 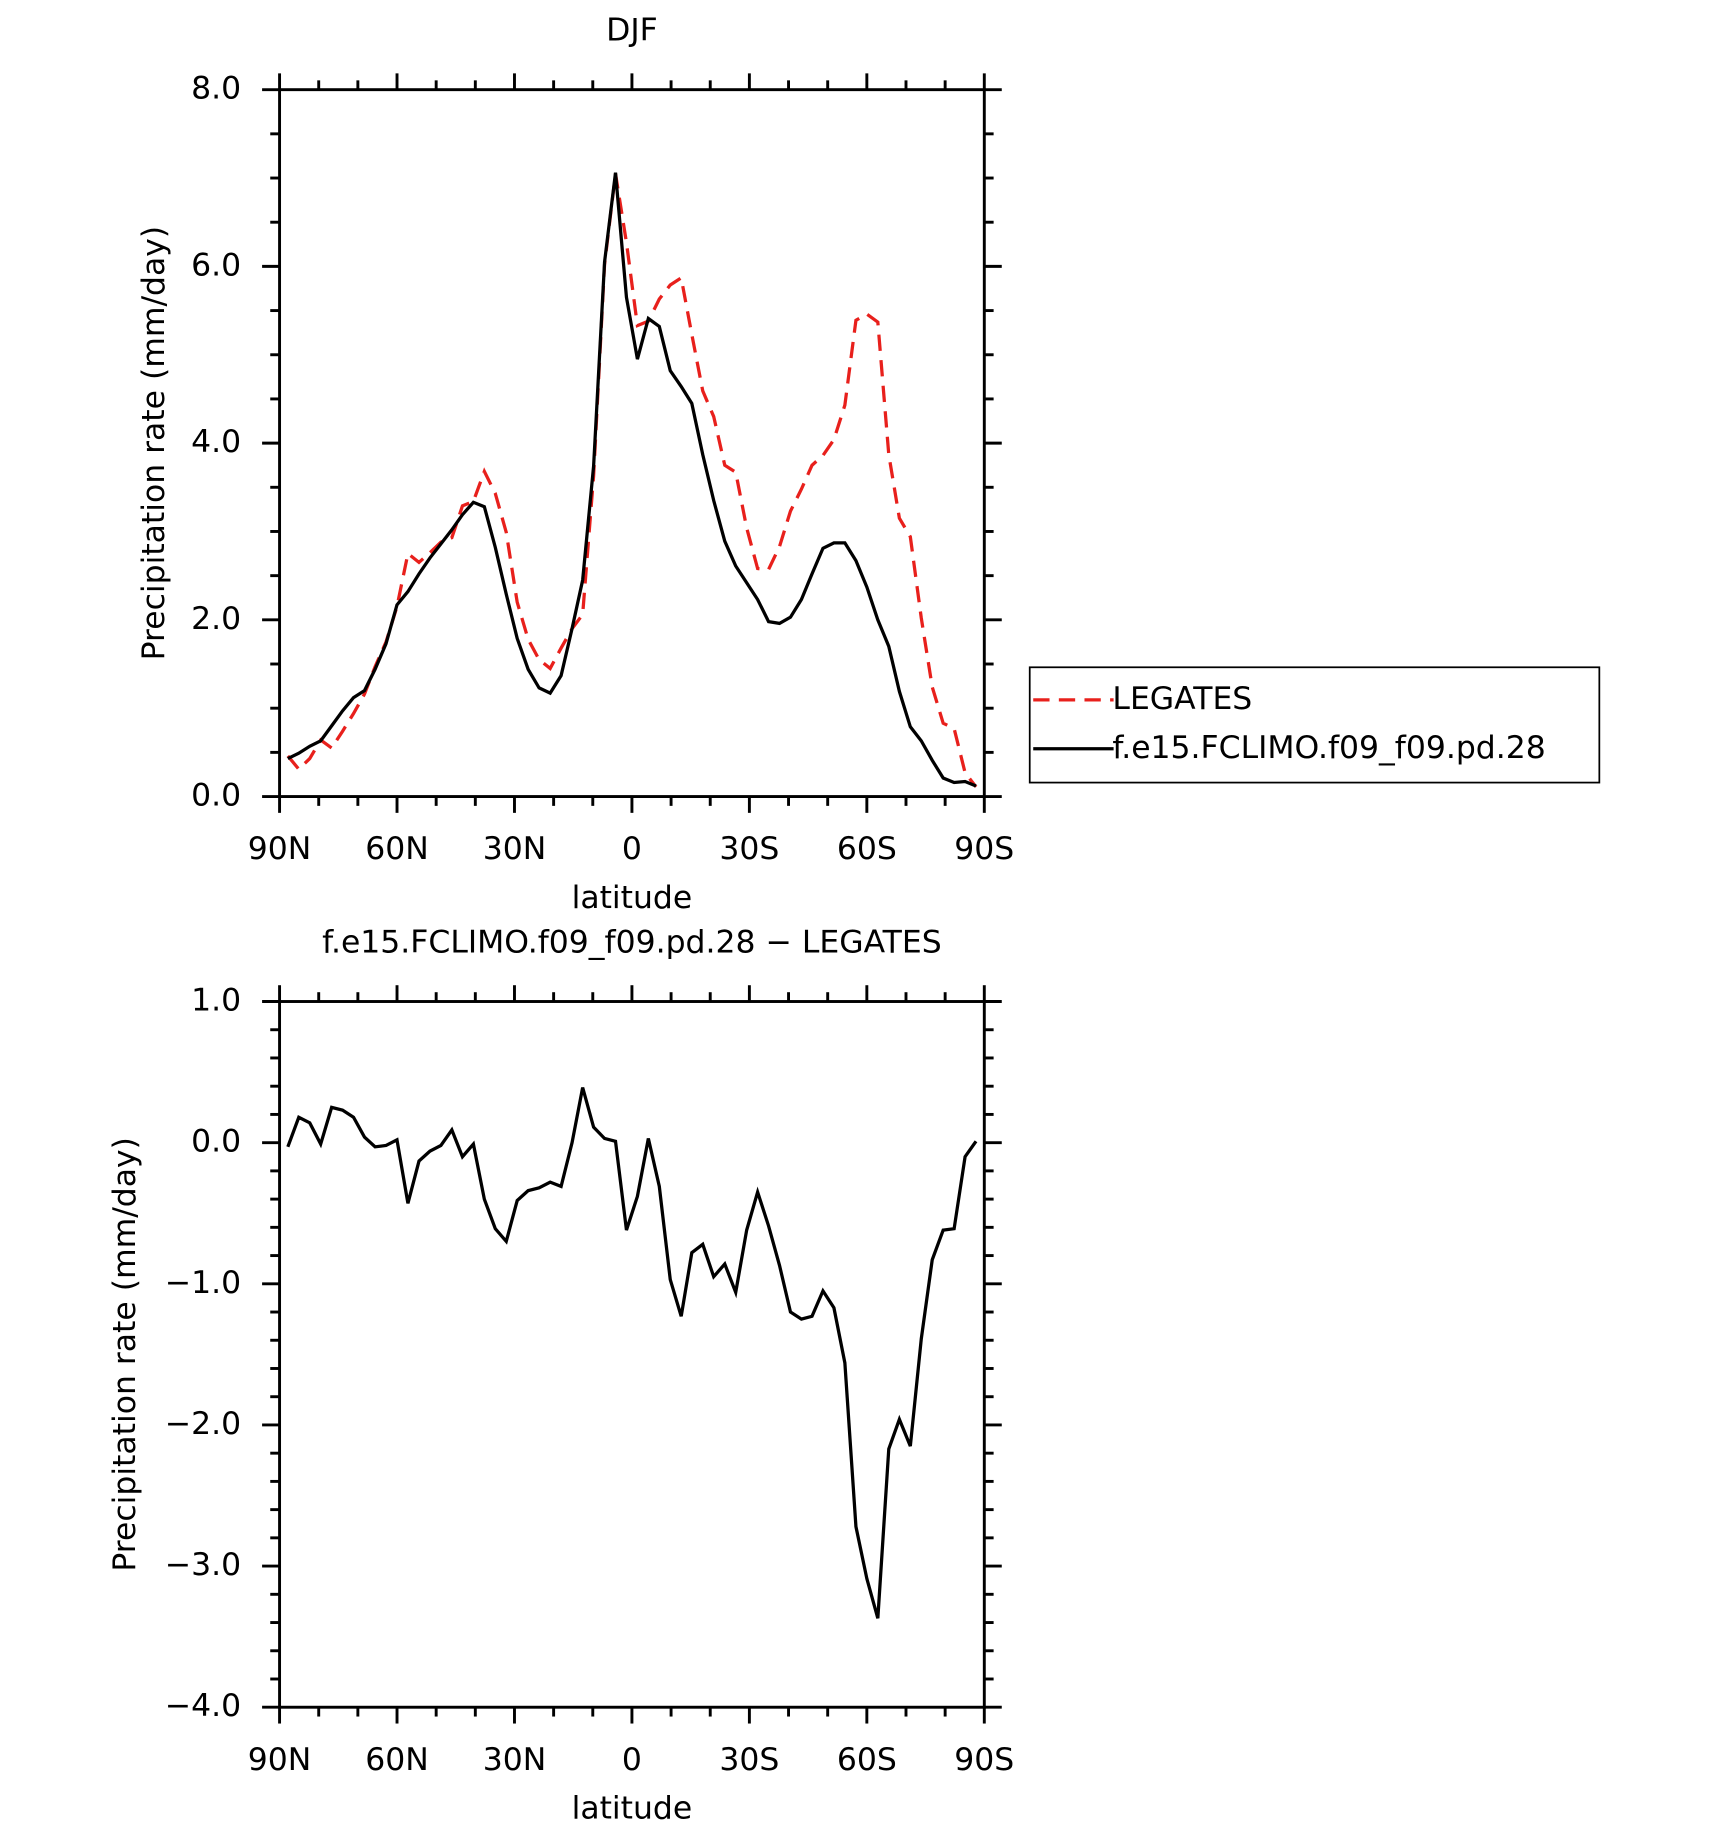 I want to click on y-tick-label: −1.0, so click(x=203, y=1283).